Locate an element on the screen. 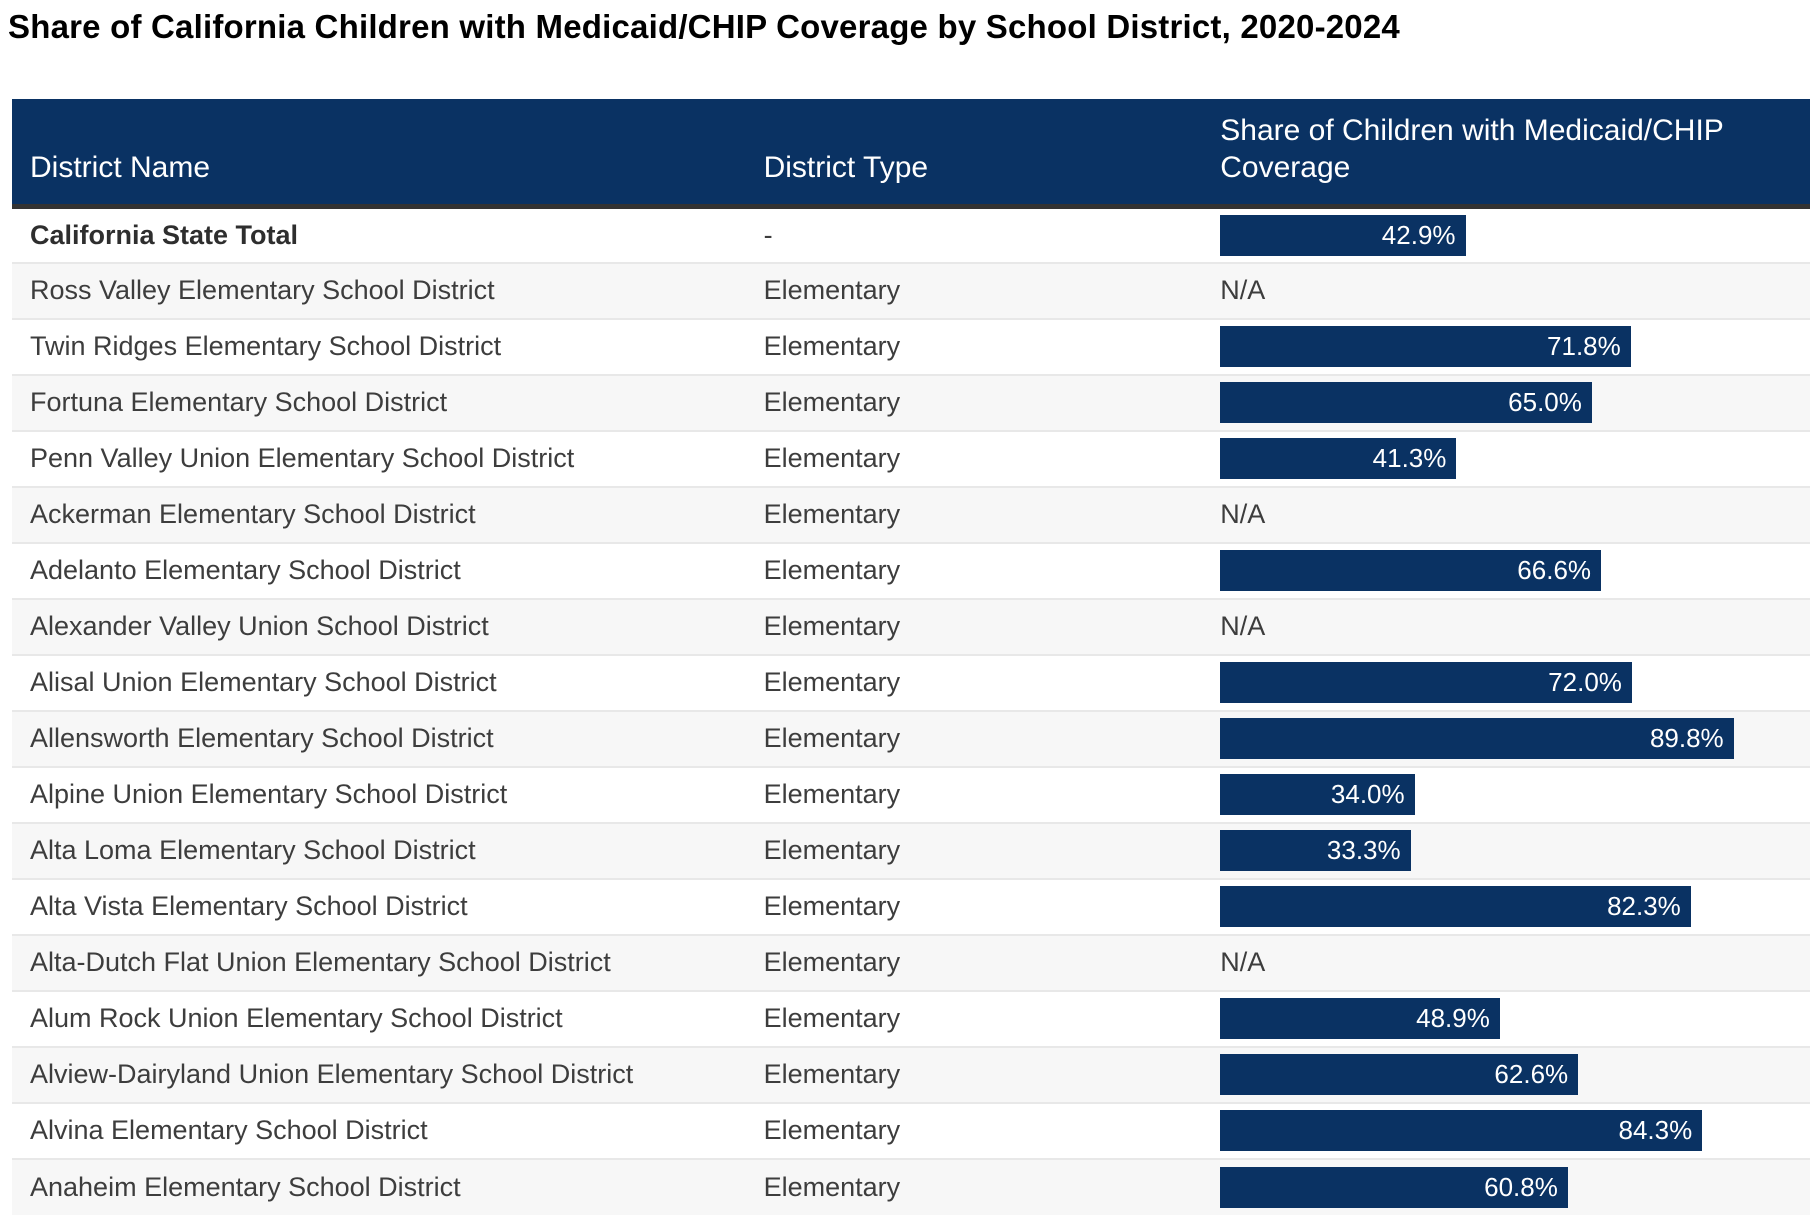  coverage-bar: 33.3% is located at coordinates (1315, 851).